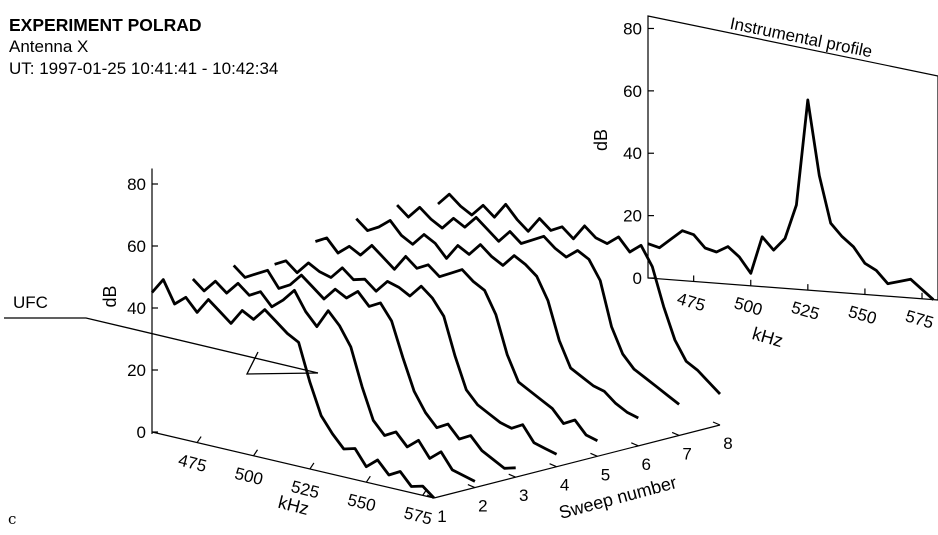 The width and height of the screenshot is (938, 535). Describe the element at coordinates (862, 315) in the screenshot. I see `profile-x-tick-label: 550` at that location.